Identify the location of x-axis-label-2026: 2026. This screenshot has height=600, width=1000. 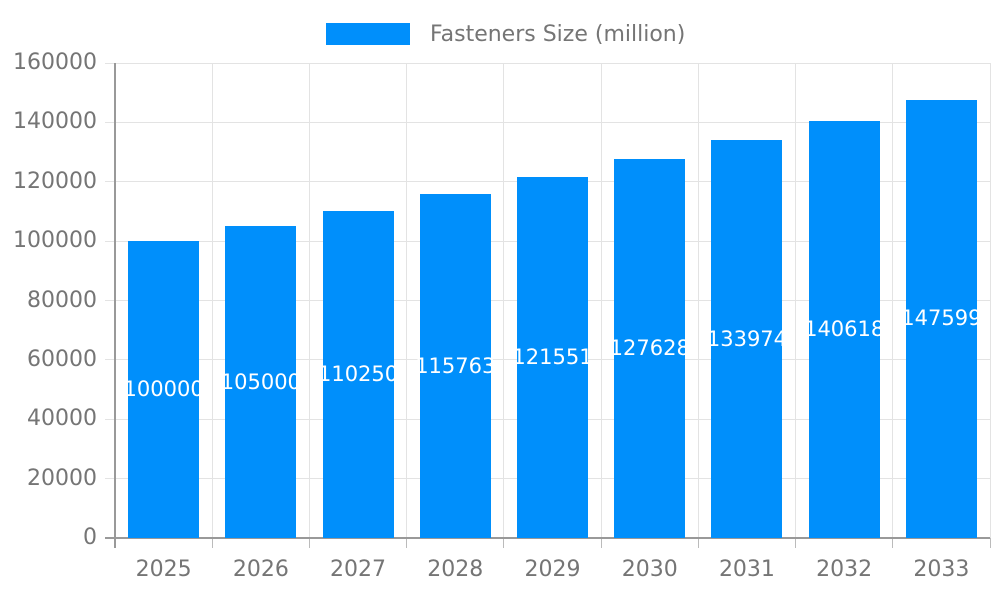
(260, 569).